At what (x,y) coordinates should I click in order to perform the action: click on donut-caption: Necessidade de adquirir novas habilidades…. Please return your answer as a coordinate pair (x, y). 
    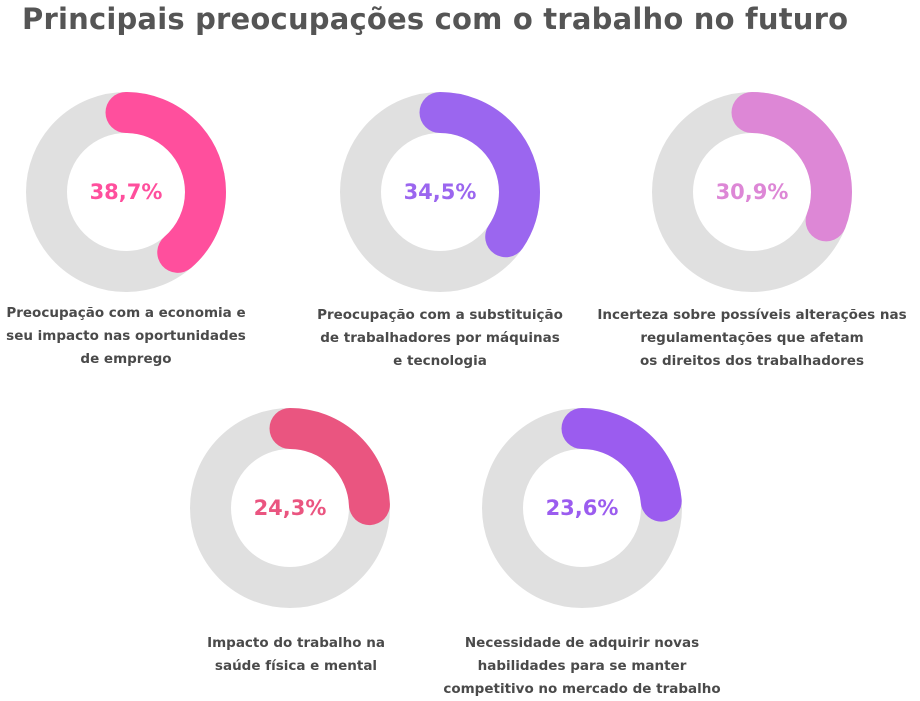
    Looking at the image, I should click on (582, 666).